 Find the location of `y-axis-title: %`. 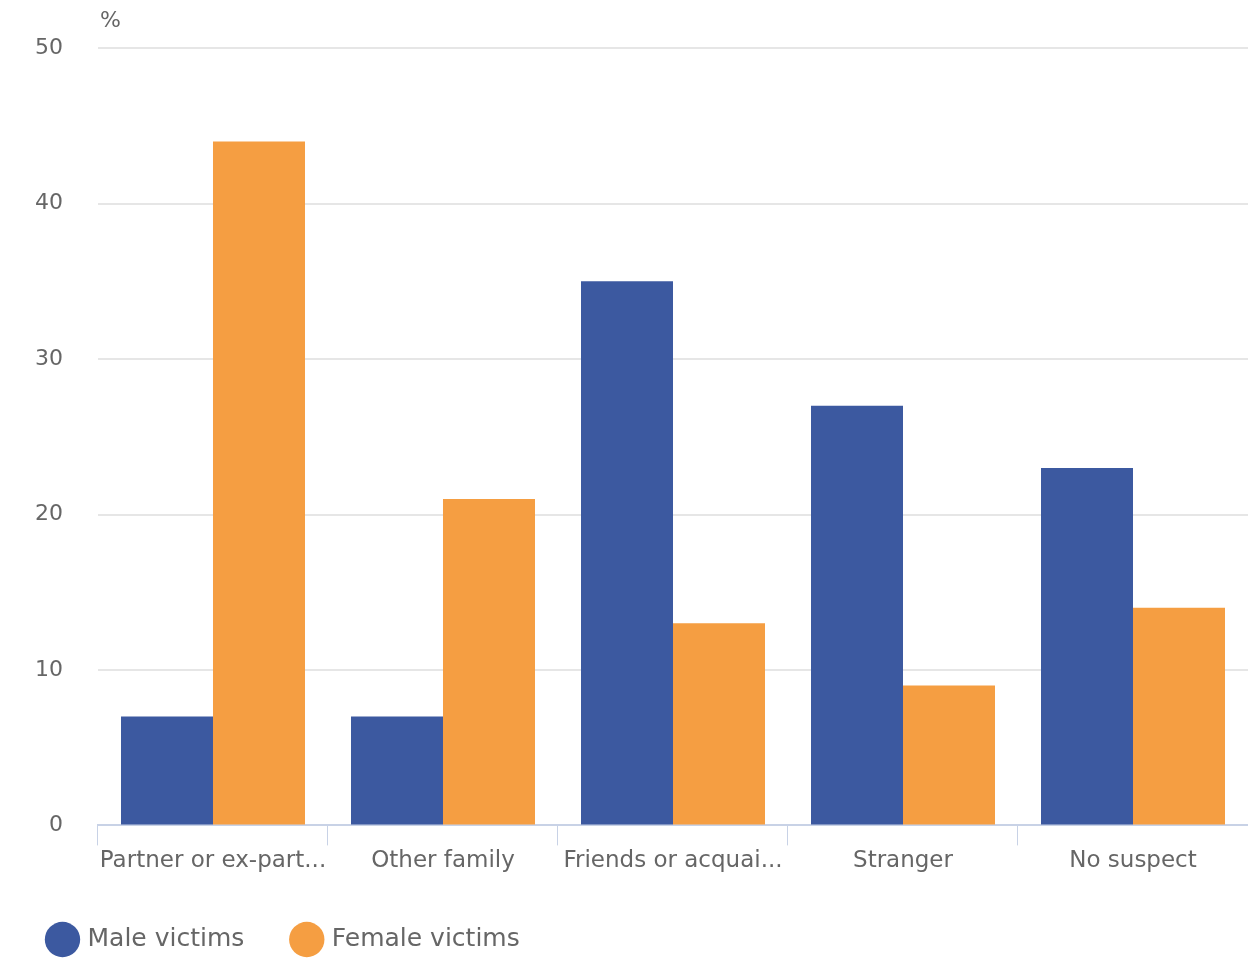

y-axis-title: % is located at coordinates (110, 19).